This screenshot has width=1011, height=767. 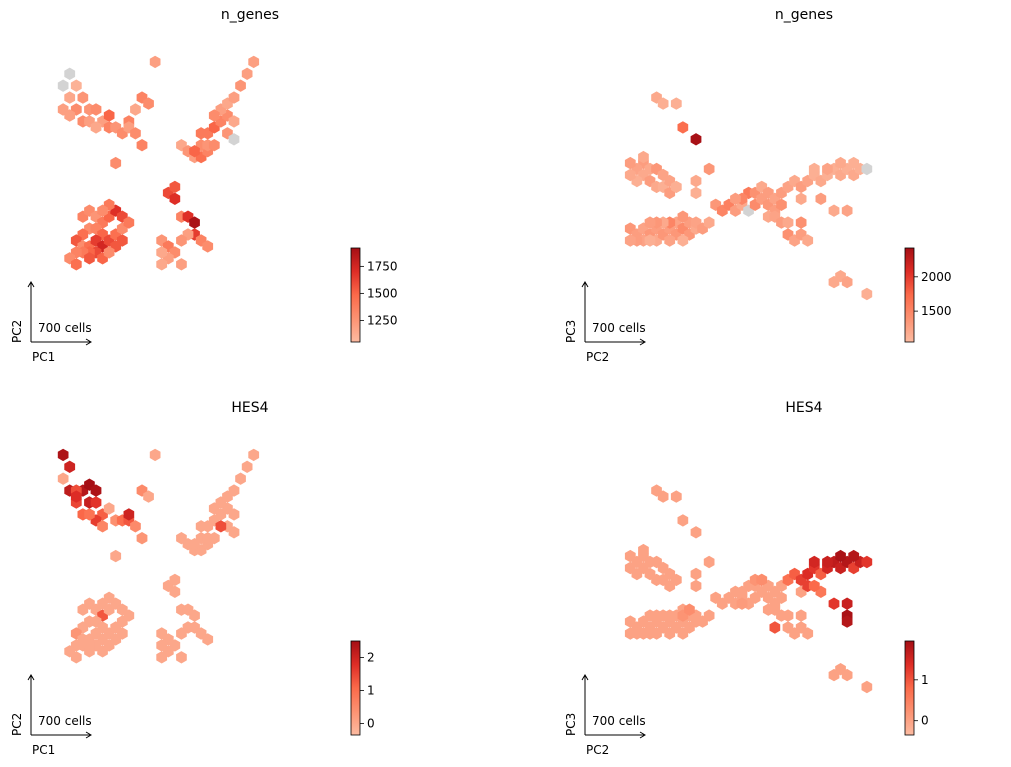 I want to click on colorbar-tick-label: 1250, so click(x=382, y=320).